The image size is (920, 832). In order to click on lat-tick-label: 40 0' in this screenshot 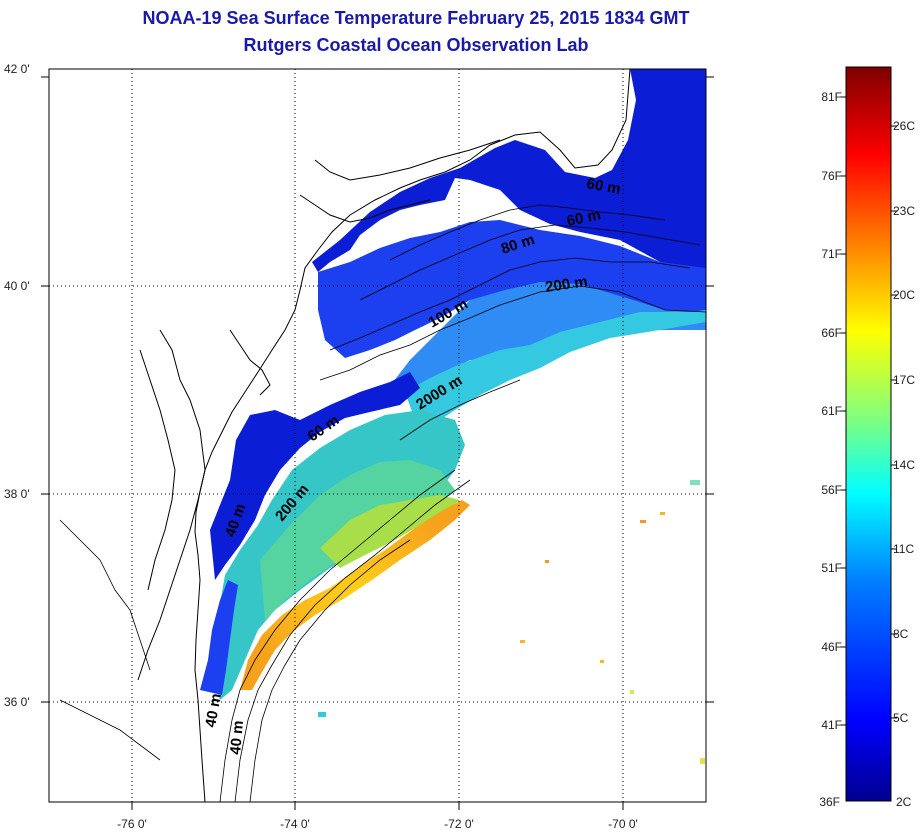, I will do `click(17, 286)`.